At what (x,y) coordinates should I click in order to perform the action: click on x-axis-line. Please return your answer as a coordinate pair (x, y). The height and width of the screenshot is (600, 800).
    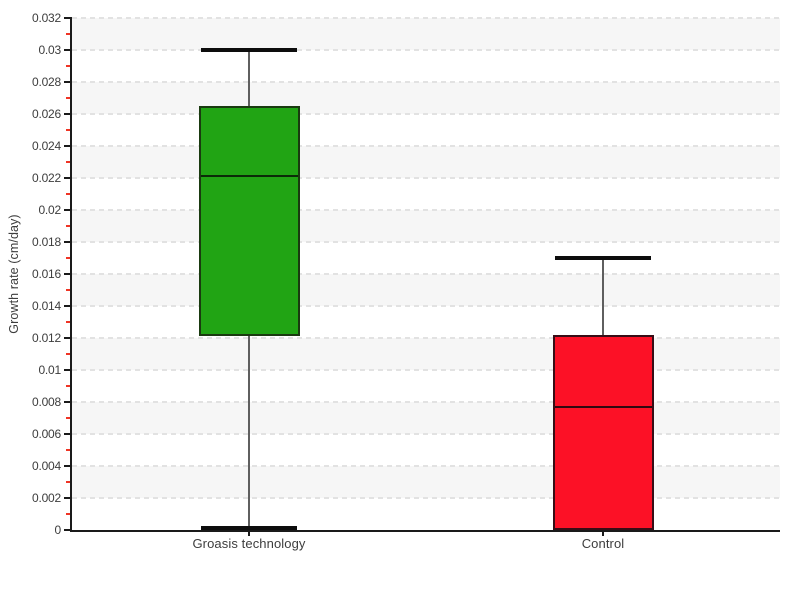
    Looking at the image, I should click on (425, 531).